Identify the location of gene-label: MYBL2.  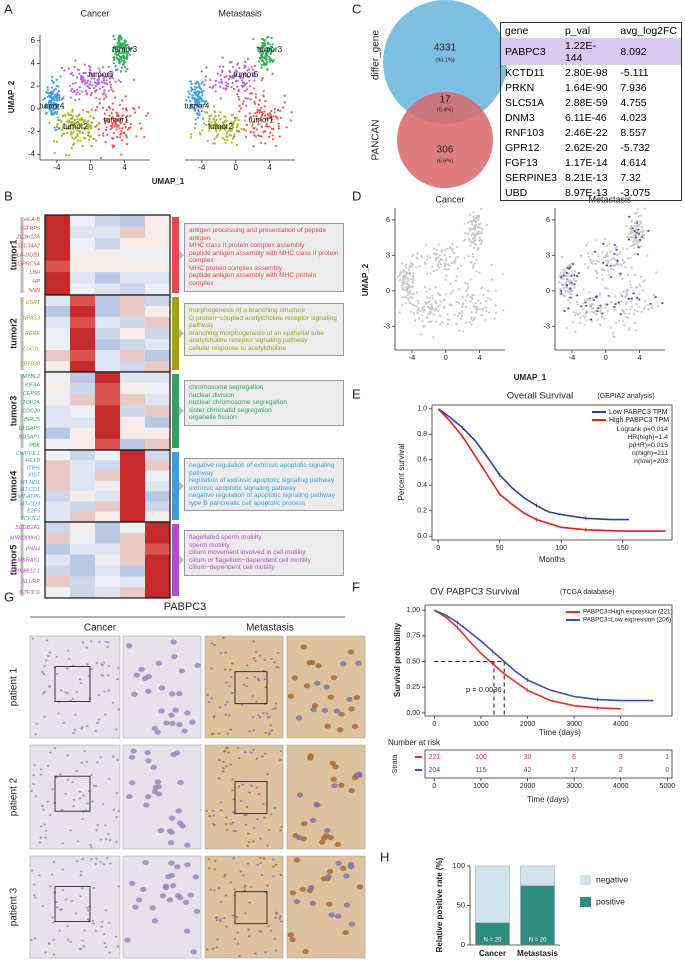
(31, 377).